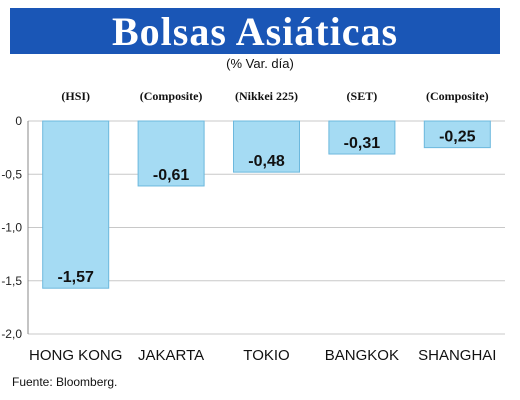 Image resolution: width=520 pixels, height=400 pixels. I want to click on data-label: -0,48, so click(266, 161).